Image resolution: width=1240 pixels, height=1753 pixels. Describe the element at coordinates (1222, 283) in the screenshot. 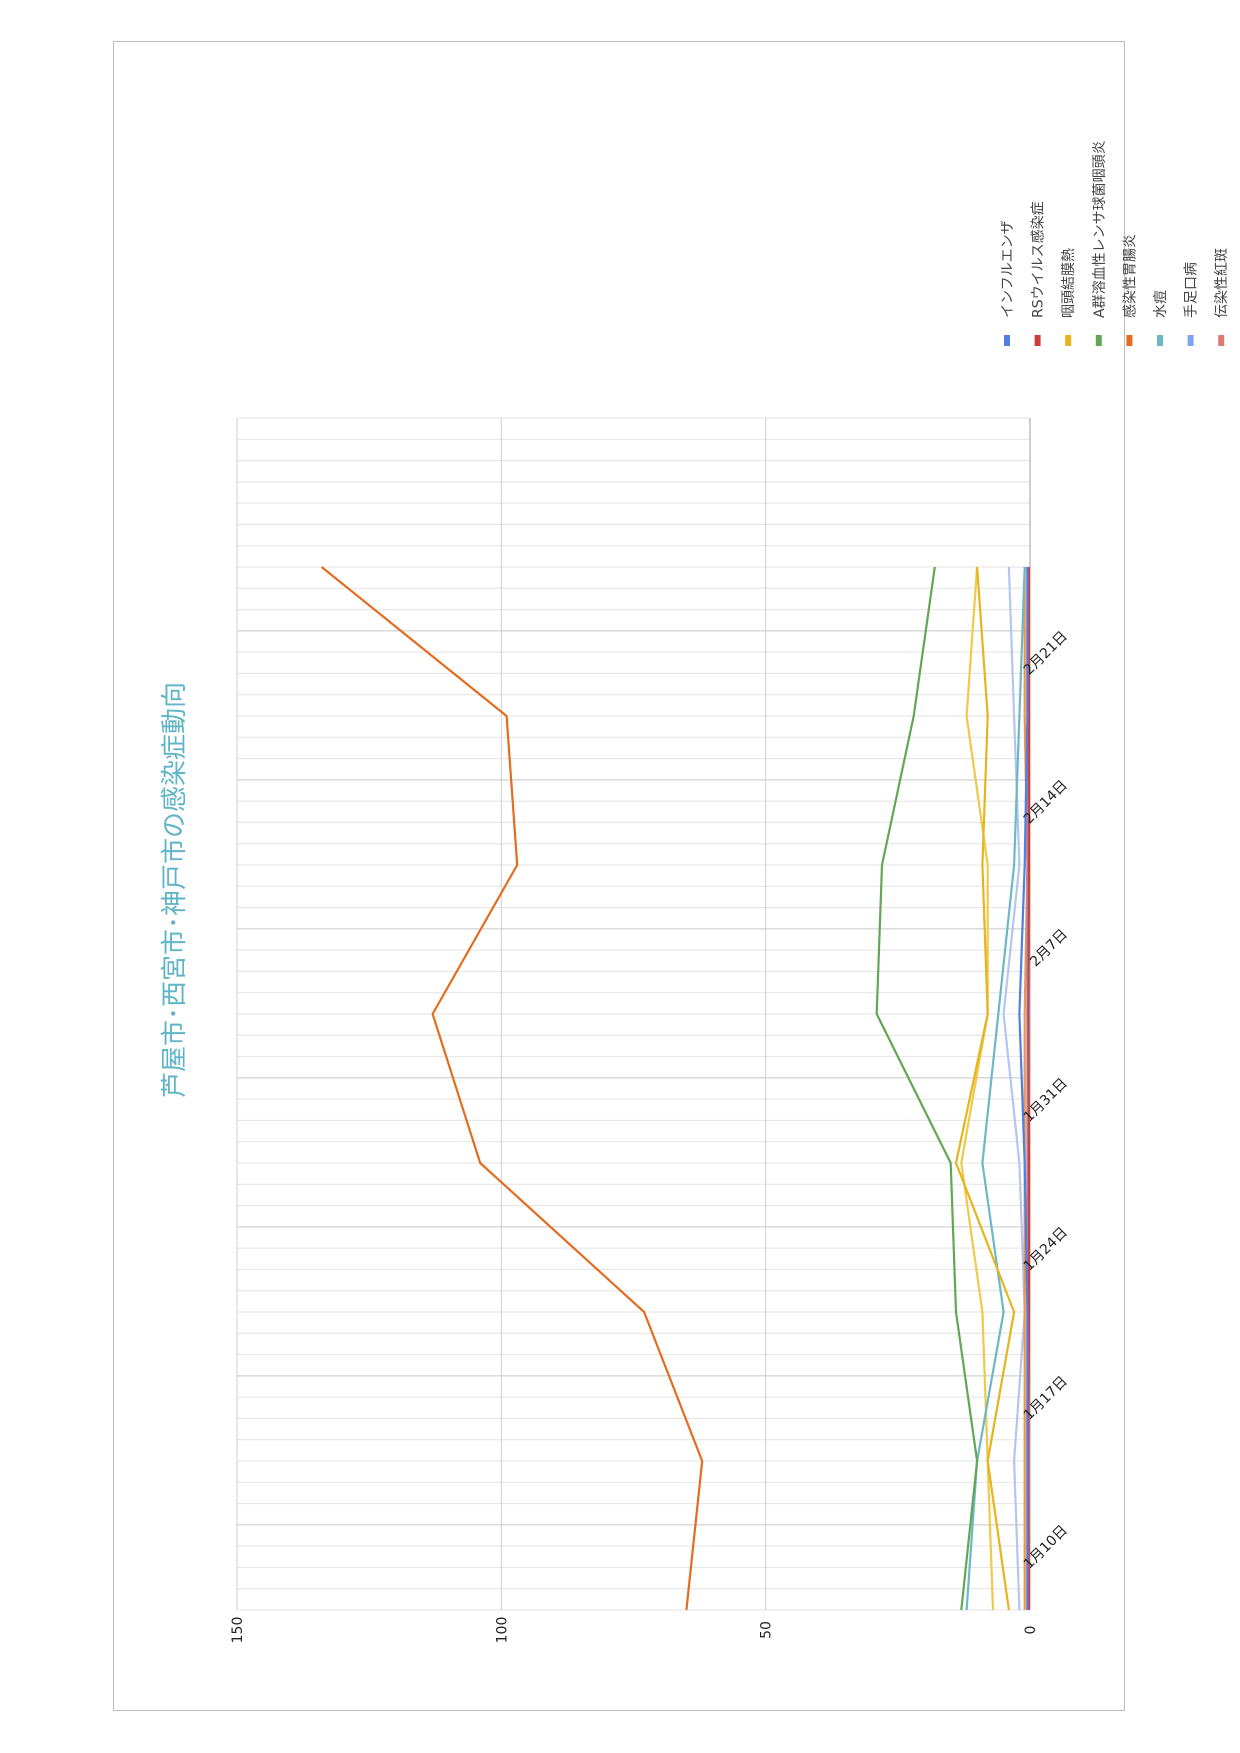

I see `legend-label: 伝染性紅斑` at that location.